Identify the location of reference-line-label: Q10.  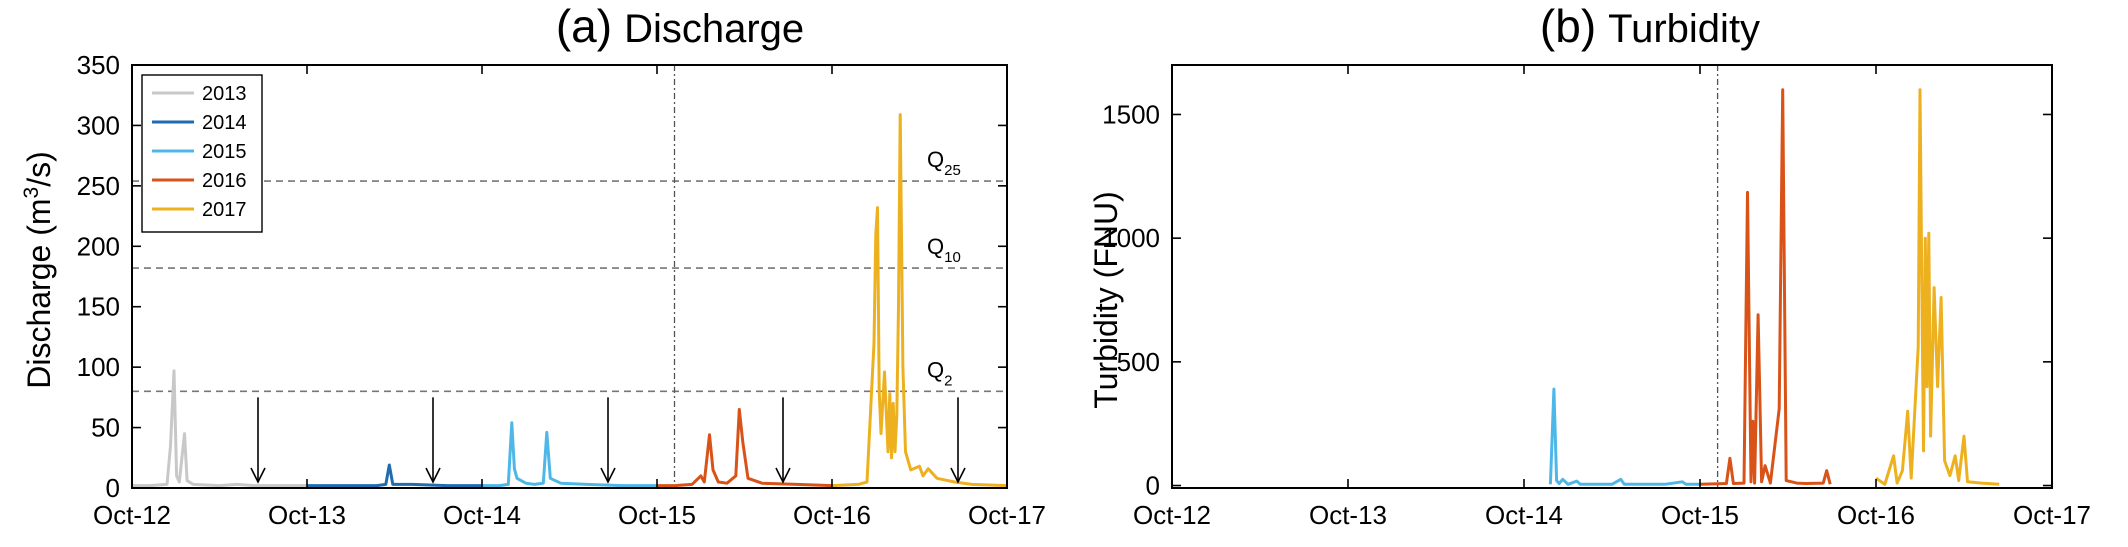
(944, 250).